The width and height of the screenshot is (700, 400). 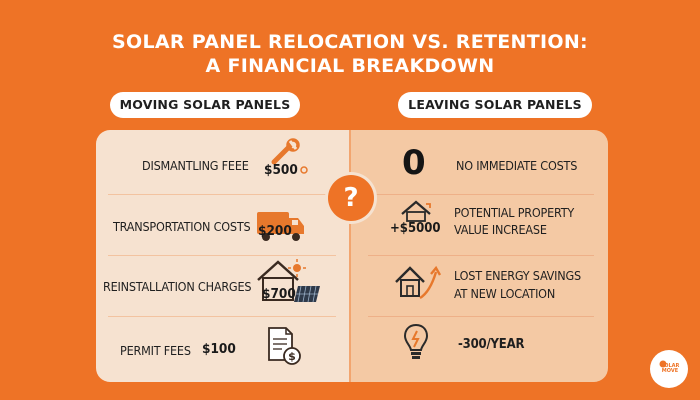 What do you see at coordinates (281, 170) in the screenshot?
I see `dismantling-amount: $500` at bounding box center [281, 170].